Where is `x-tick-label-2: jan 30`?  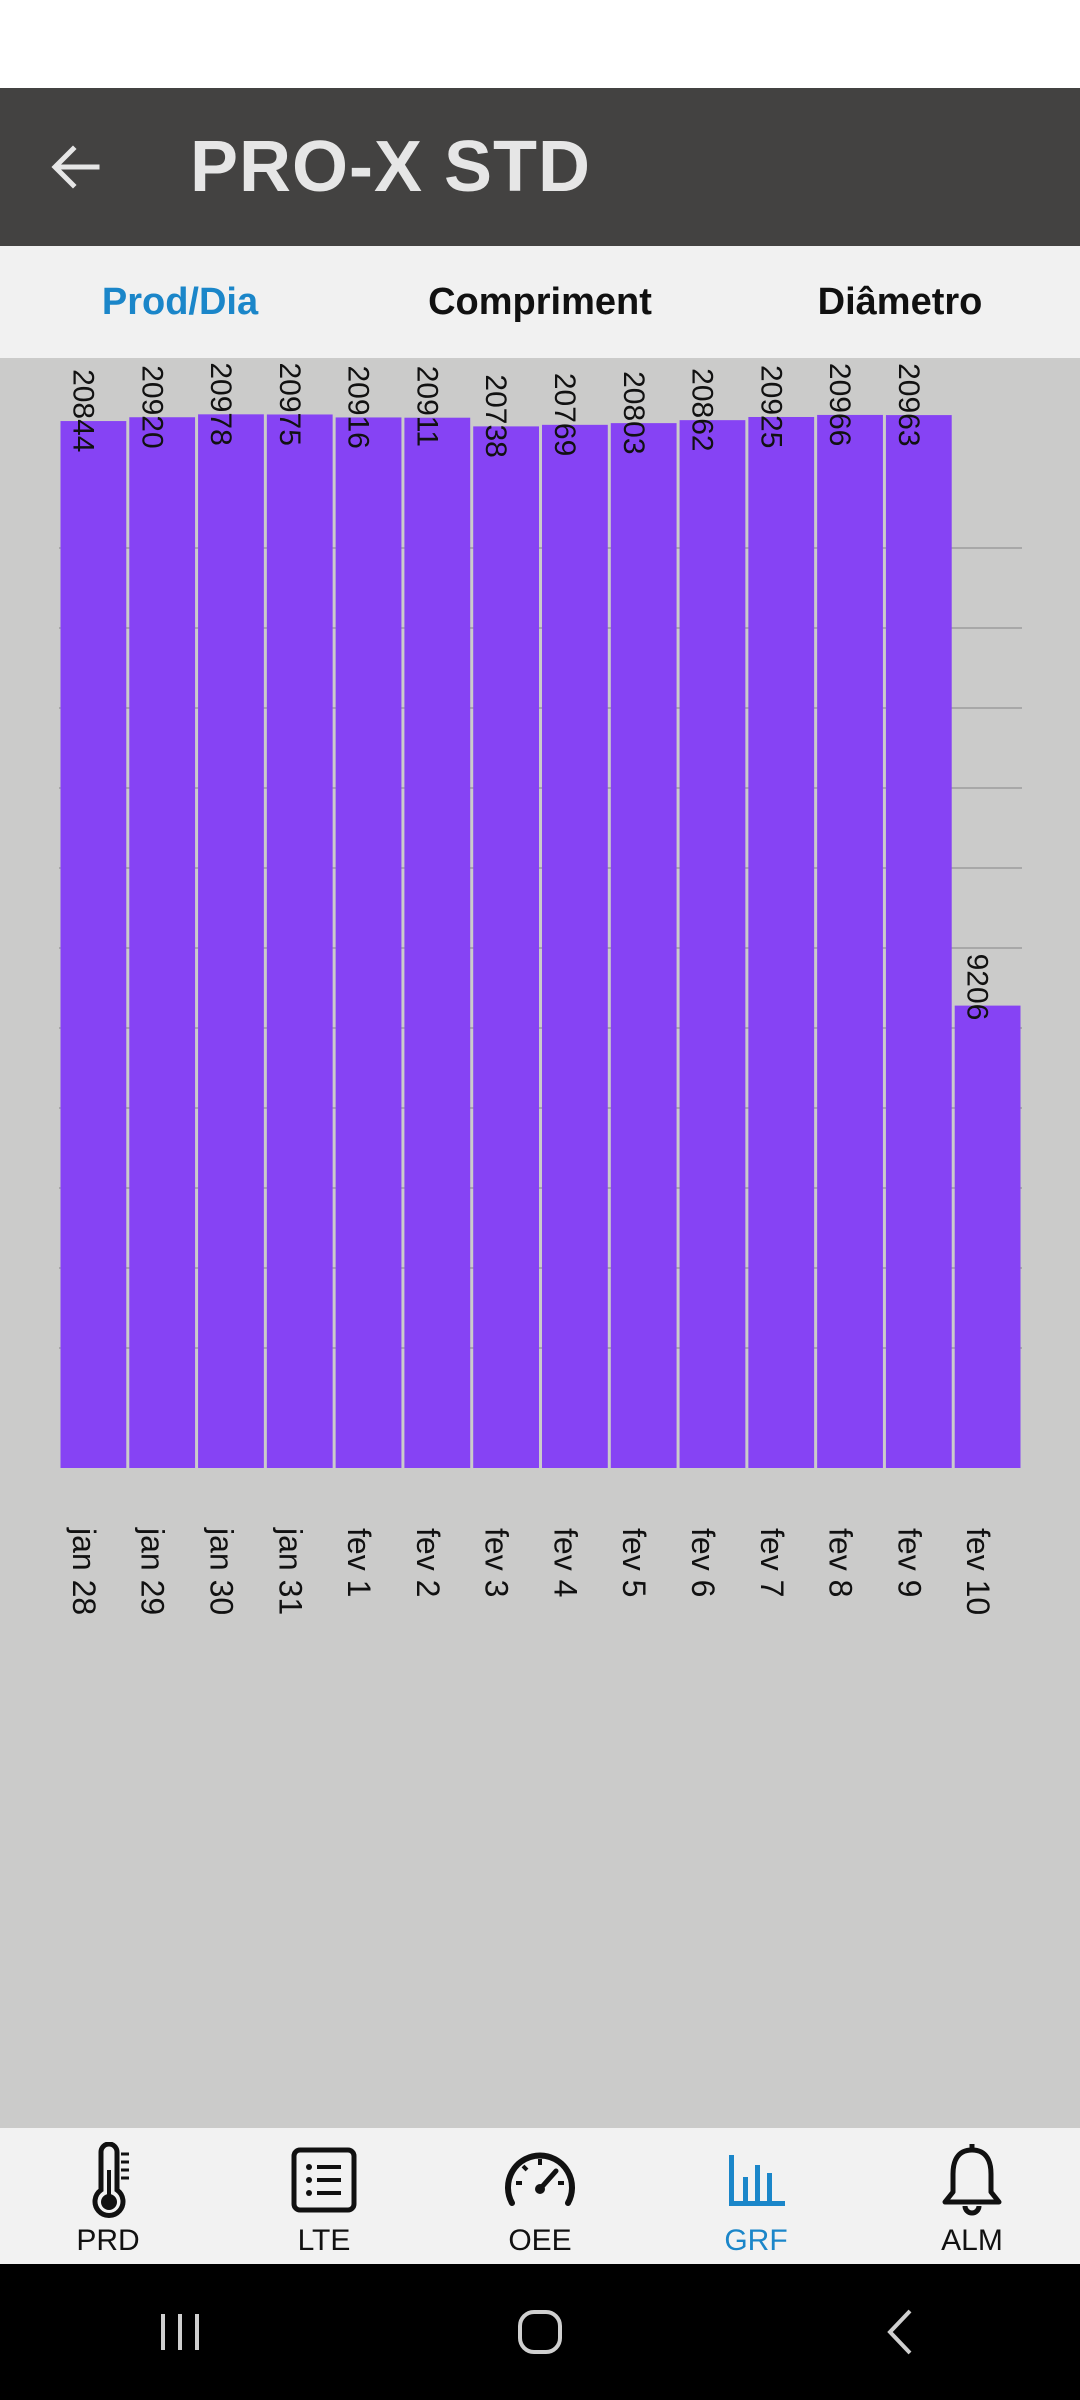
x-tick-label-2: jan 30 is located at coordinates (222, 1571).